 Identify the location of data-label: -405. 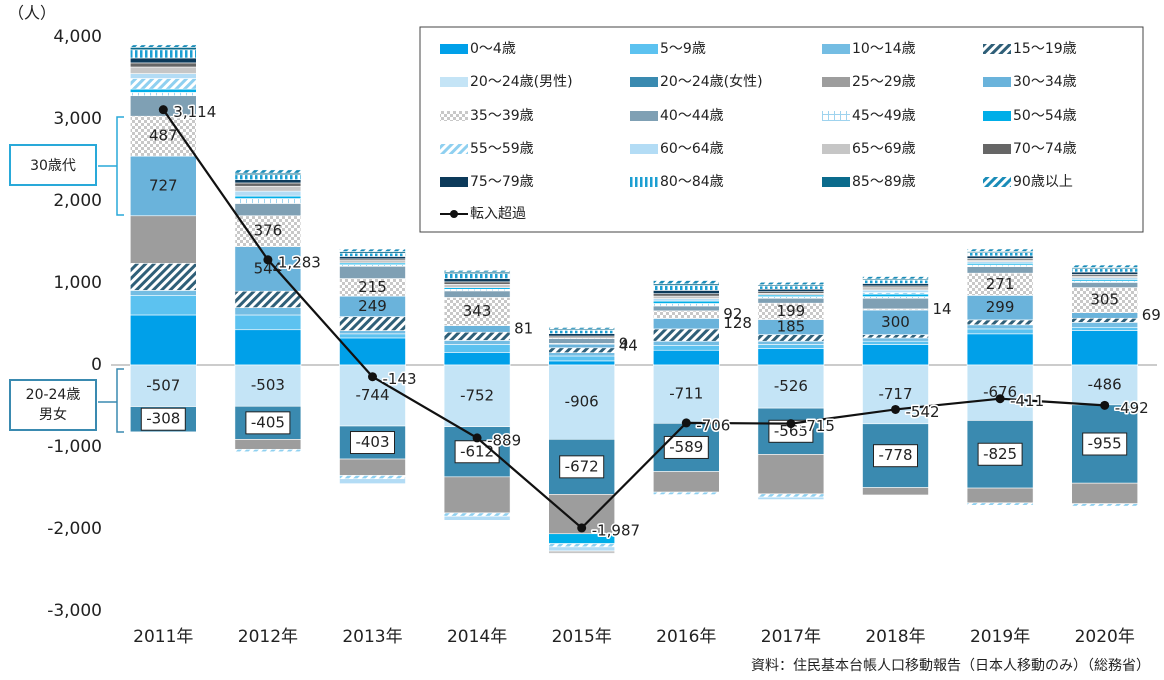
(268, 422).